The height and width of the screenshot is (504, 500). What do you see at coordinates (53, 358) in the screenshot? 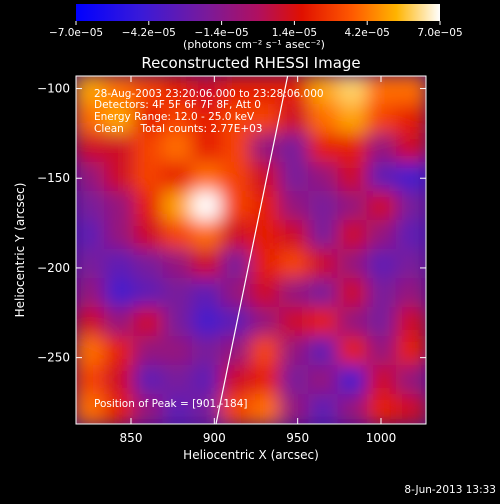
I see `y-tick-label: −250` at bounding box center [53, 358].